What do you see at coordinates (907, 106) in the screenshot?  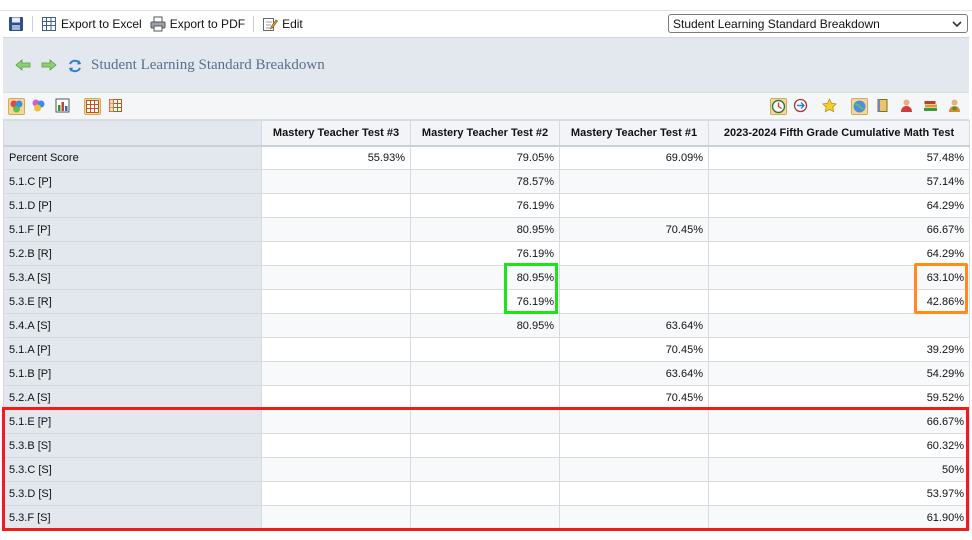 I see `student-button` at bounding box center [907, 106].